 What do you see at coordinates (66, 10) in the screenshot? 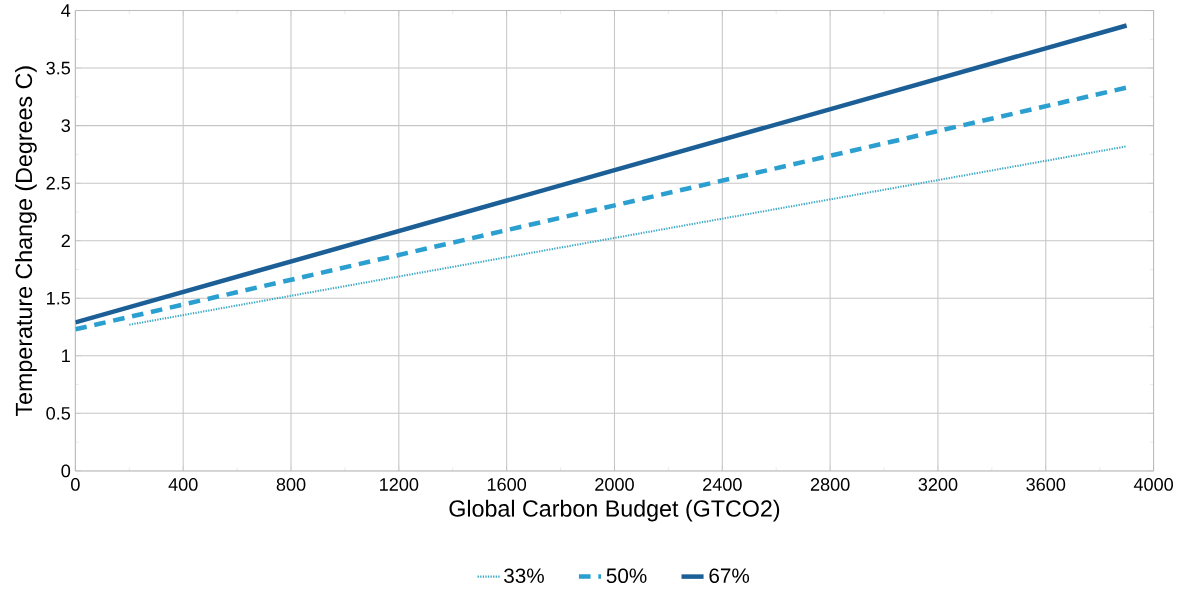
I see `y-tick-label: 4` at bounding box center [66, 10].